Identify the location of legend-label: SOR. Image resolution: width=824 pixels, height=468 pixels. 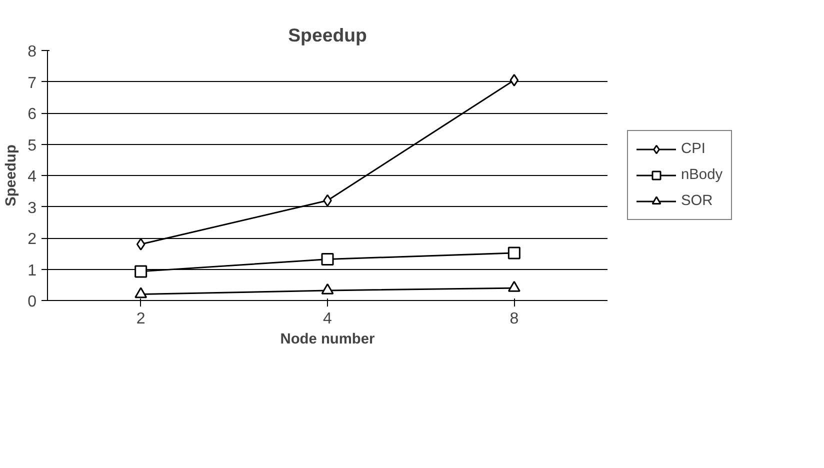
(697, 201).